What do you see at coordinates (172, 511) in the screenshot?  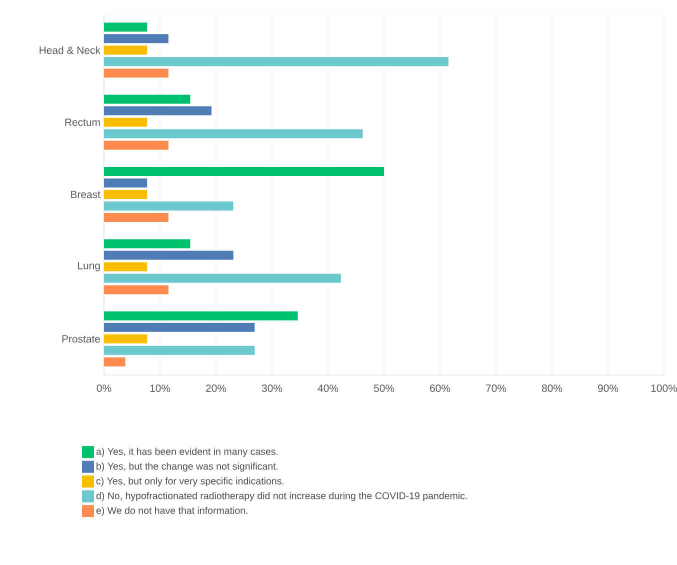 I see `legend-label: e) We do not have that information.` at bounding box center [172, 511].